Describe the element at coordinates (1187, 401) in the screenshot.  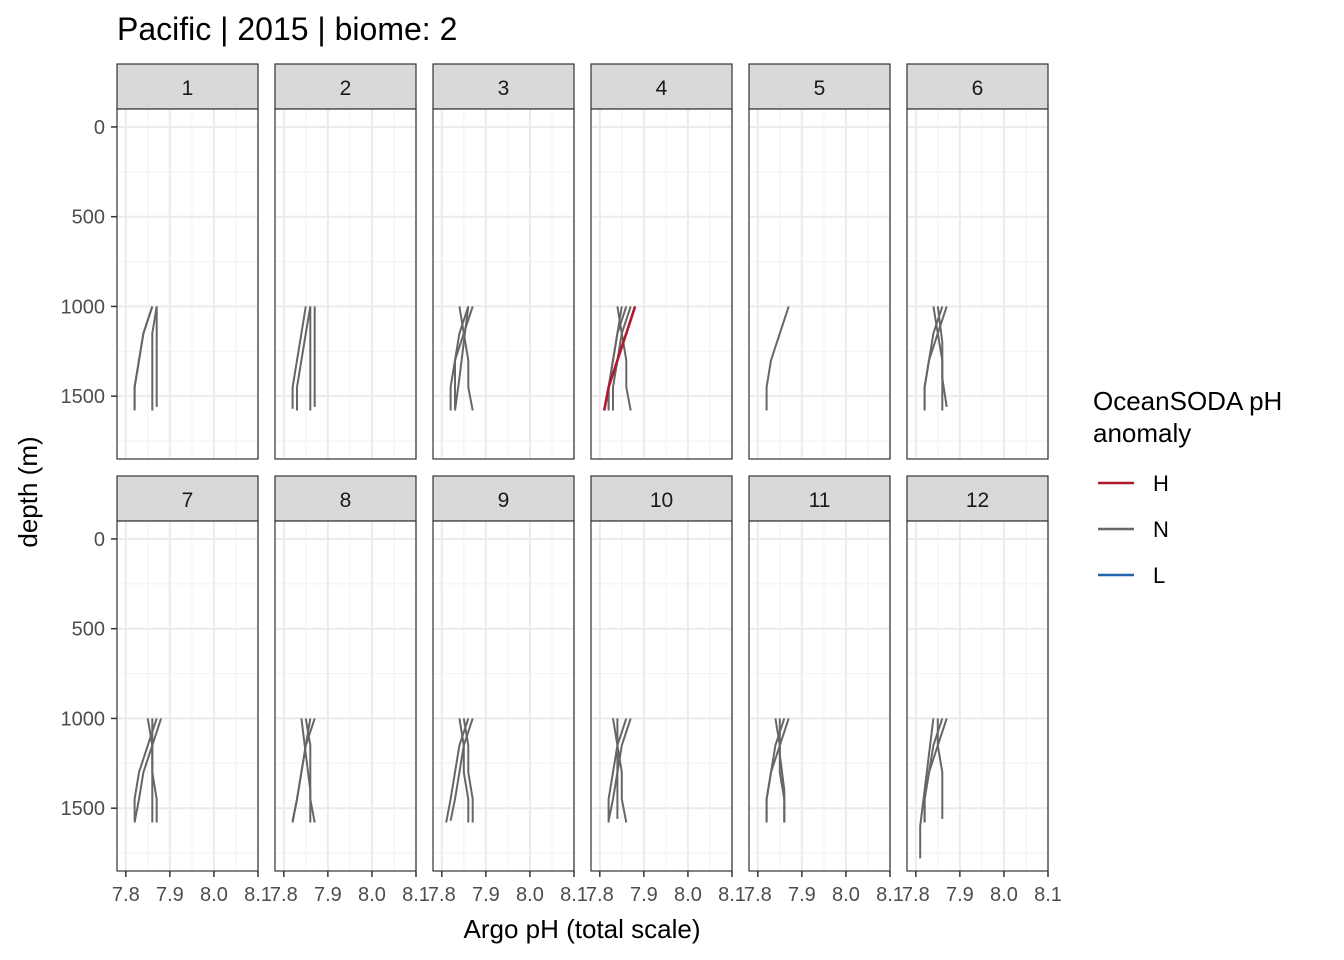
I see `legend-title: OceanSODA pH` at that location.